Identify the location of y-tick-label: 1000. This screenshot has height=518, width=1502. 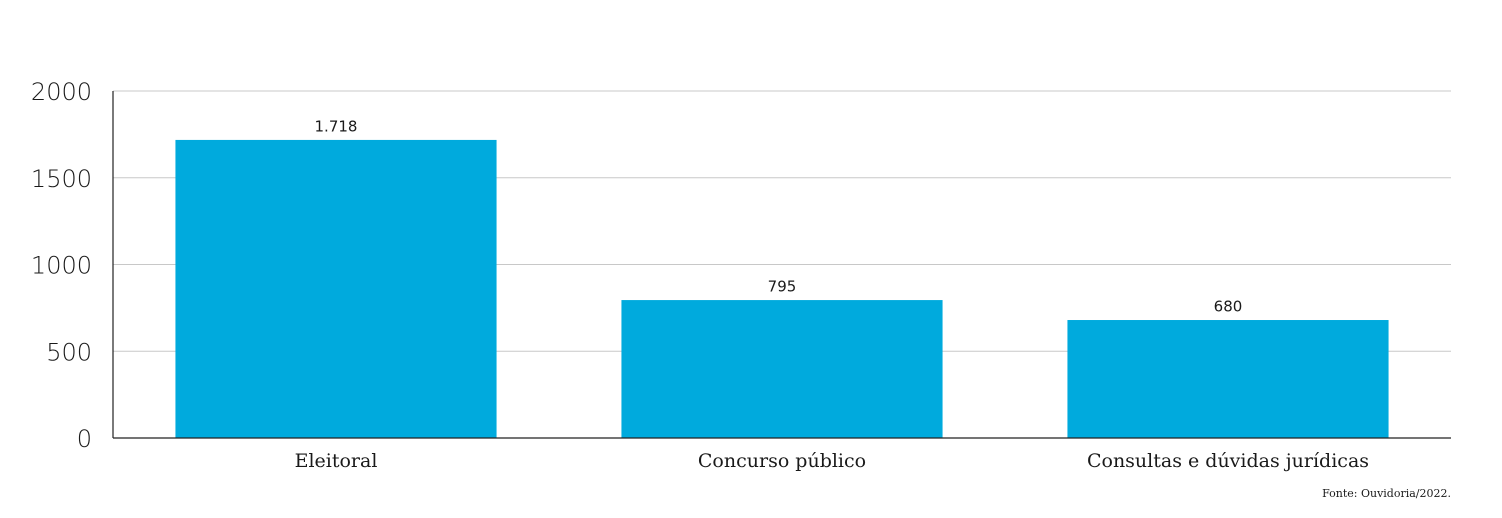
(61, 266).